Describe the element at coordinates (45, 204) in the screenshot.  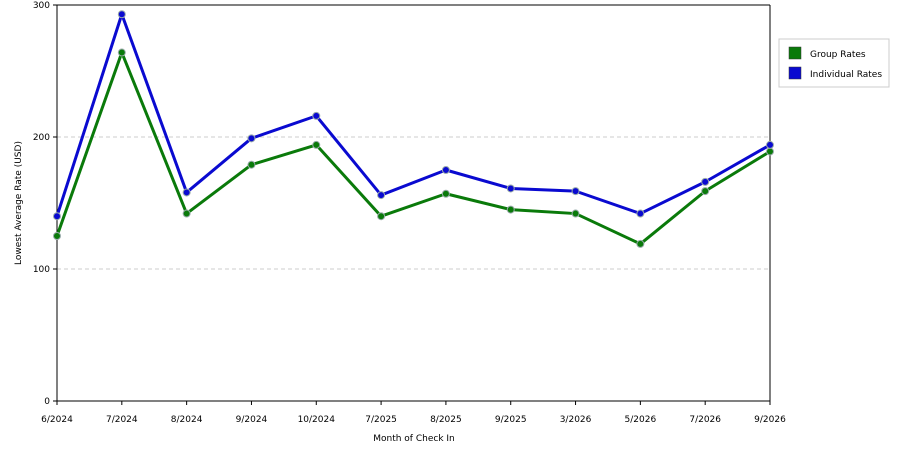
I see `y-ticks: 0 100 200 300` at that location.